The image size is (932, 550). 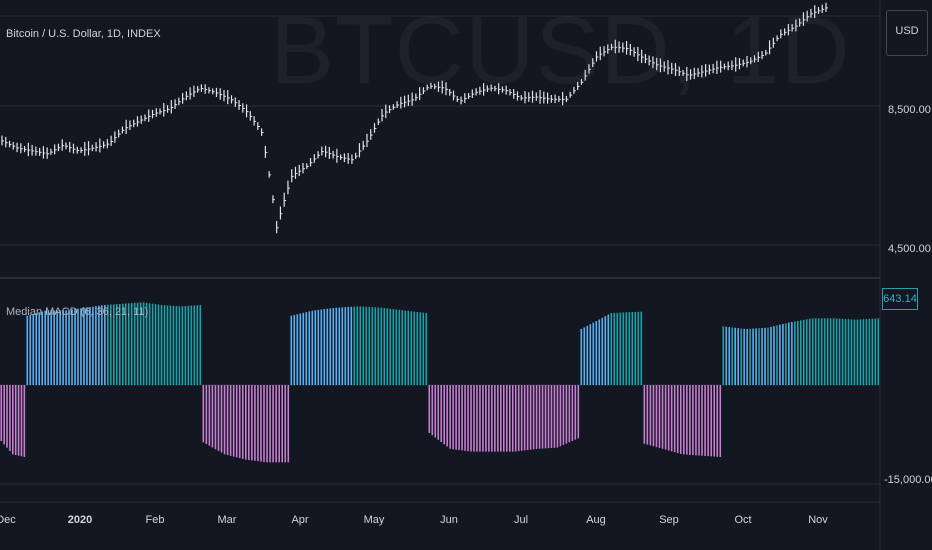 I want to click on price-tick-label: 8,500.00, so click(x=909, y=110).